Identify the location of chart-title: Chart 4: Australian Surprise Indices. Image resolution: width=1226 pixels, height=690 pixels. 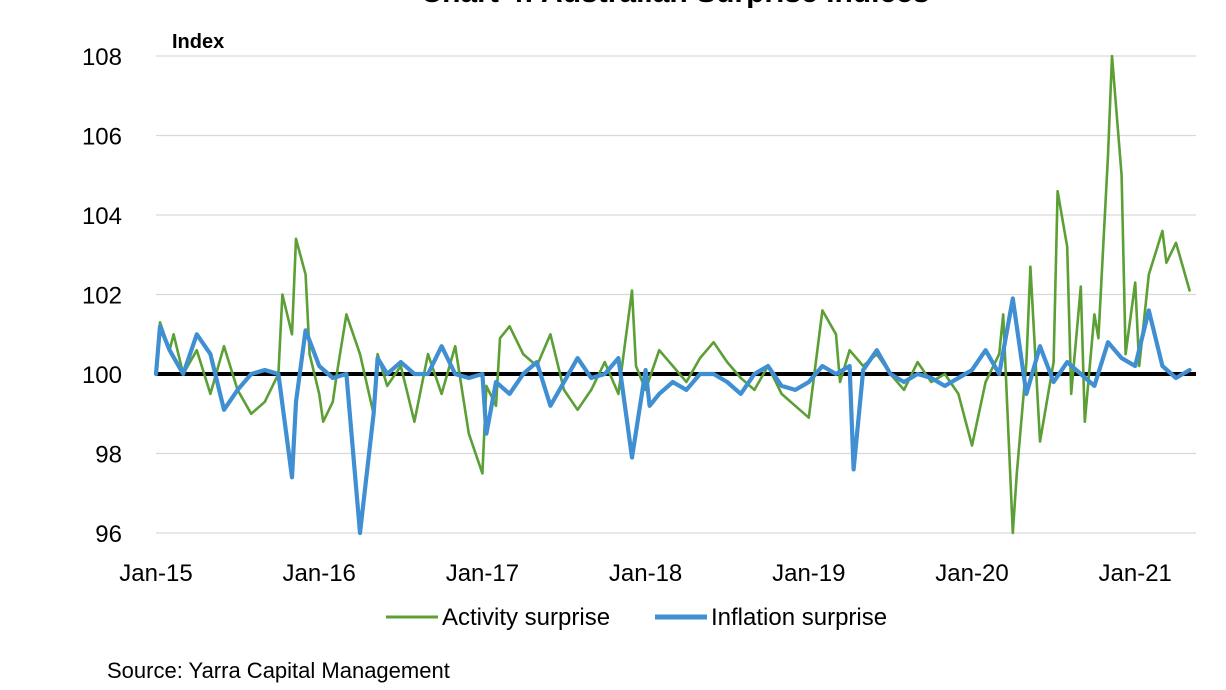
(674, 4).